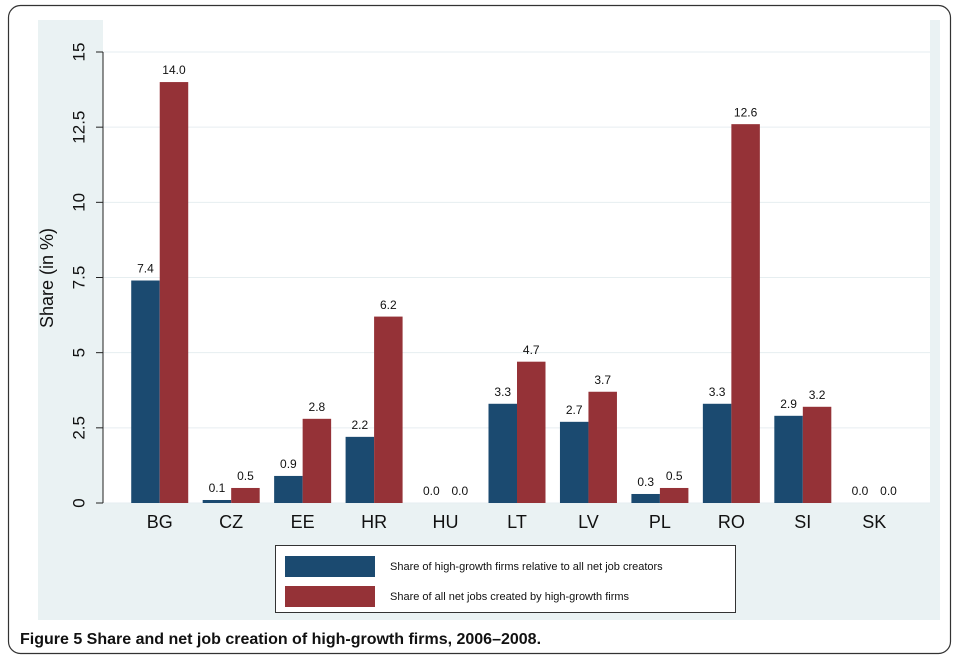  I want to click on x-tick-label: RO, so click(731, 522).